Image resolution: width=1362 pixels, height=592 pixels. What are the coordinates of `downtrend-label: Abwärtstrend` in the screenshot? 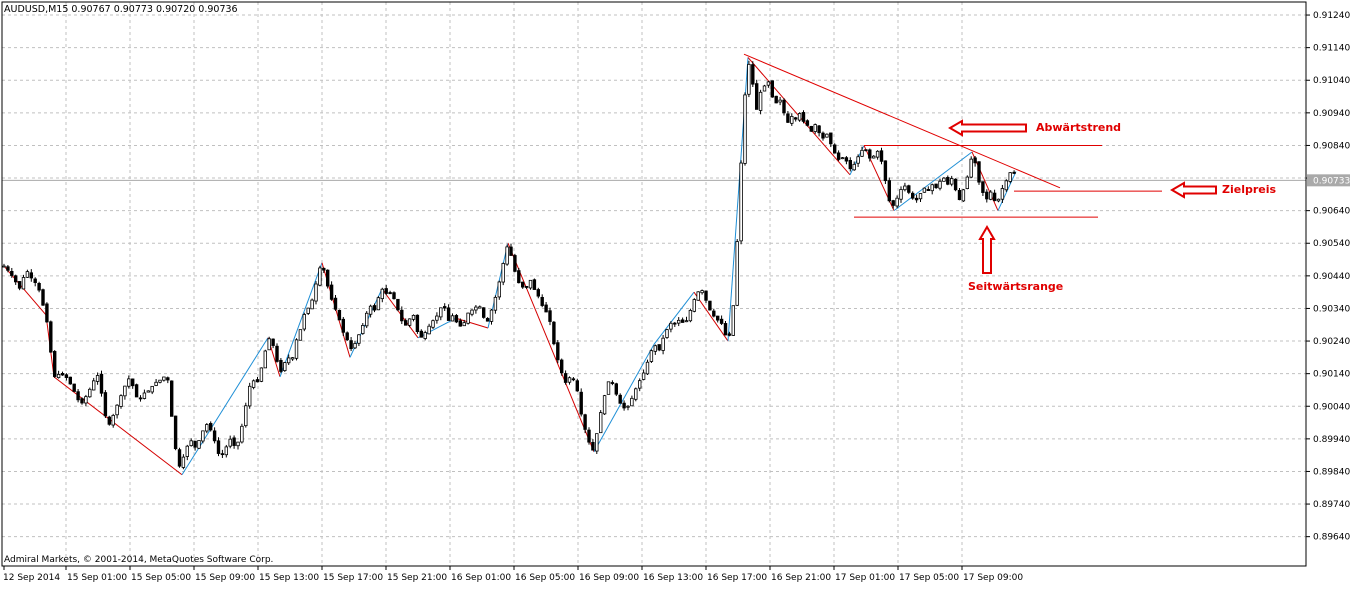 It's located at (1078, 127).